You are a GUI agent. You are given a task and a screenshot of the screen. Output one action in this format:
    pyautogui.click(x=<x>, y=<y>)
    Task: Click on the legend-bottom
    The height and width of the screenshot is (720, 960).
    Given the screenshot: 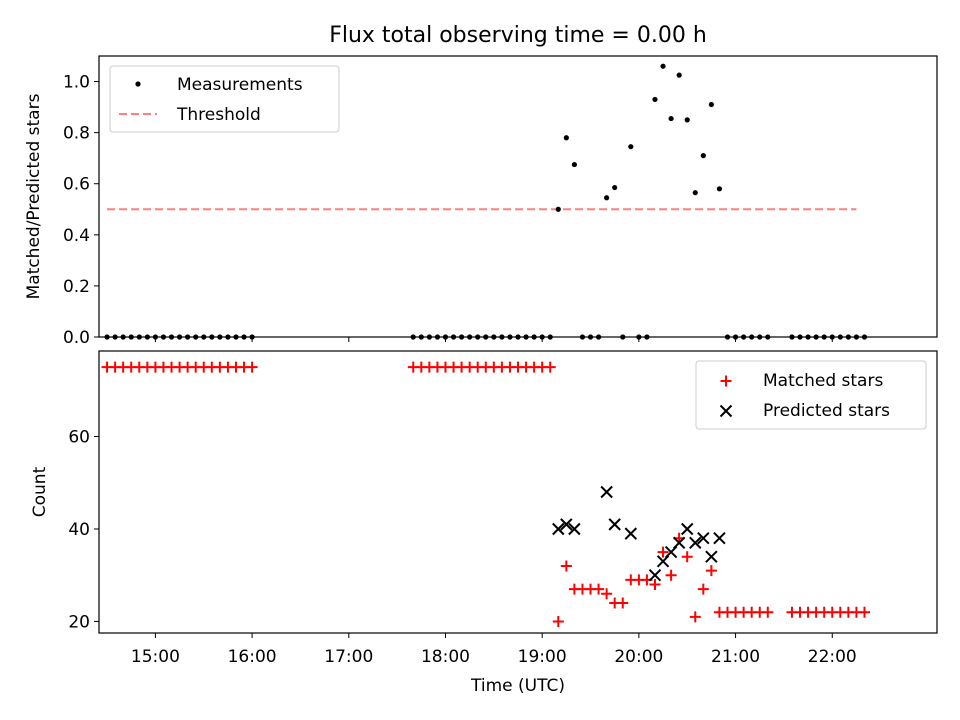 What is the action you would take?
    pyautogui.click(x=811, y=395)
    